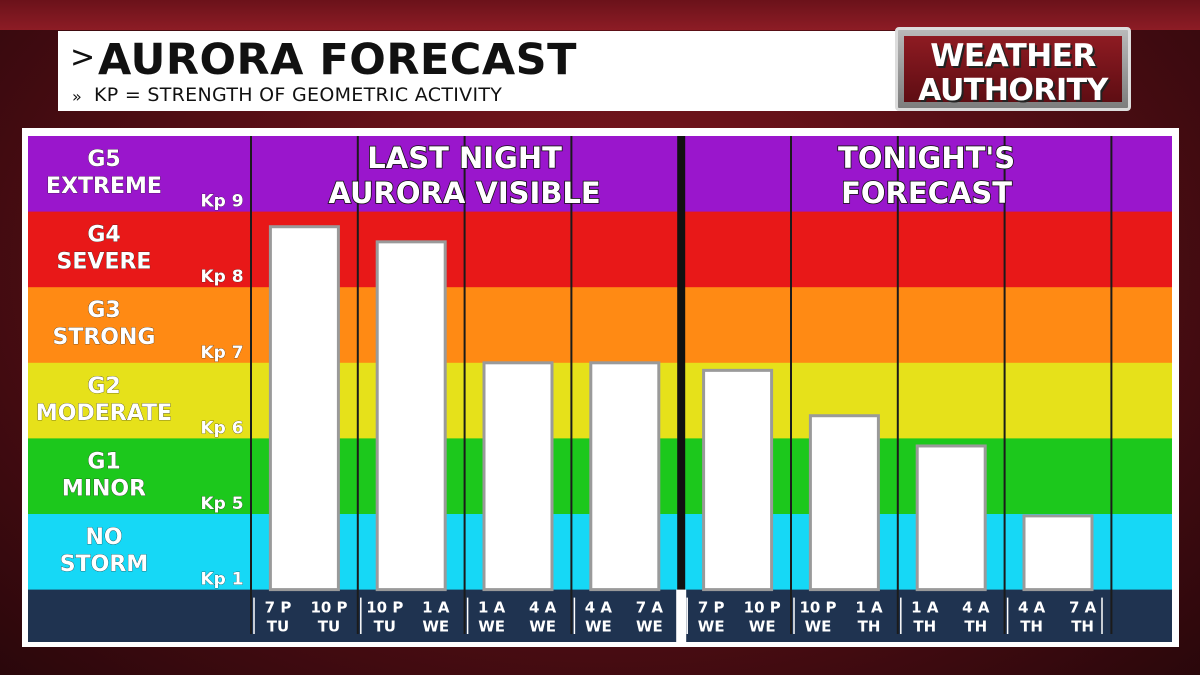  I want to click on subtitle-chevron-icon: », so click(77, 96).